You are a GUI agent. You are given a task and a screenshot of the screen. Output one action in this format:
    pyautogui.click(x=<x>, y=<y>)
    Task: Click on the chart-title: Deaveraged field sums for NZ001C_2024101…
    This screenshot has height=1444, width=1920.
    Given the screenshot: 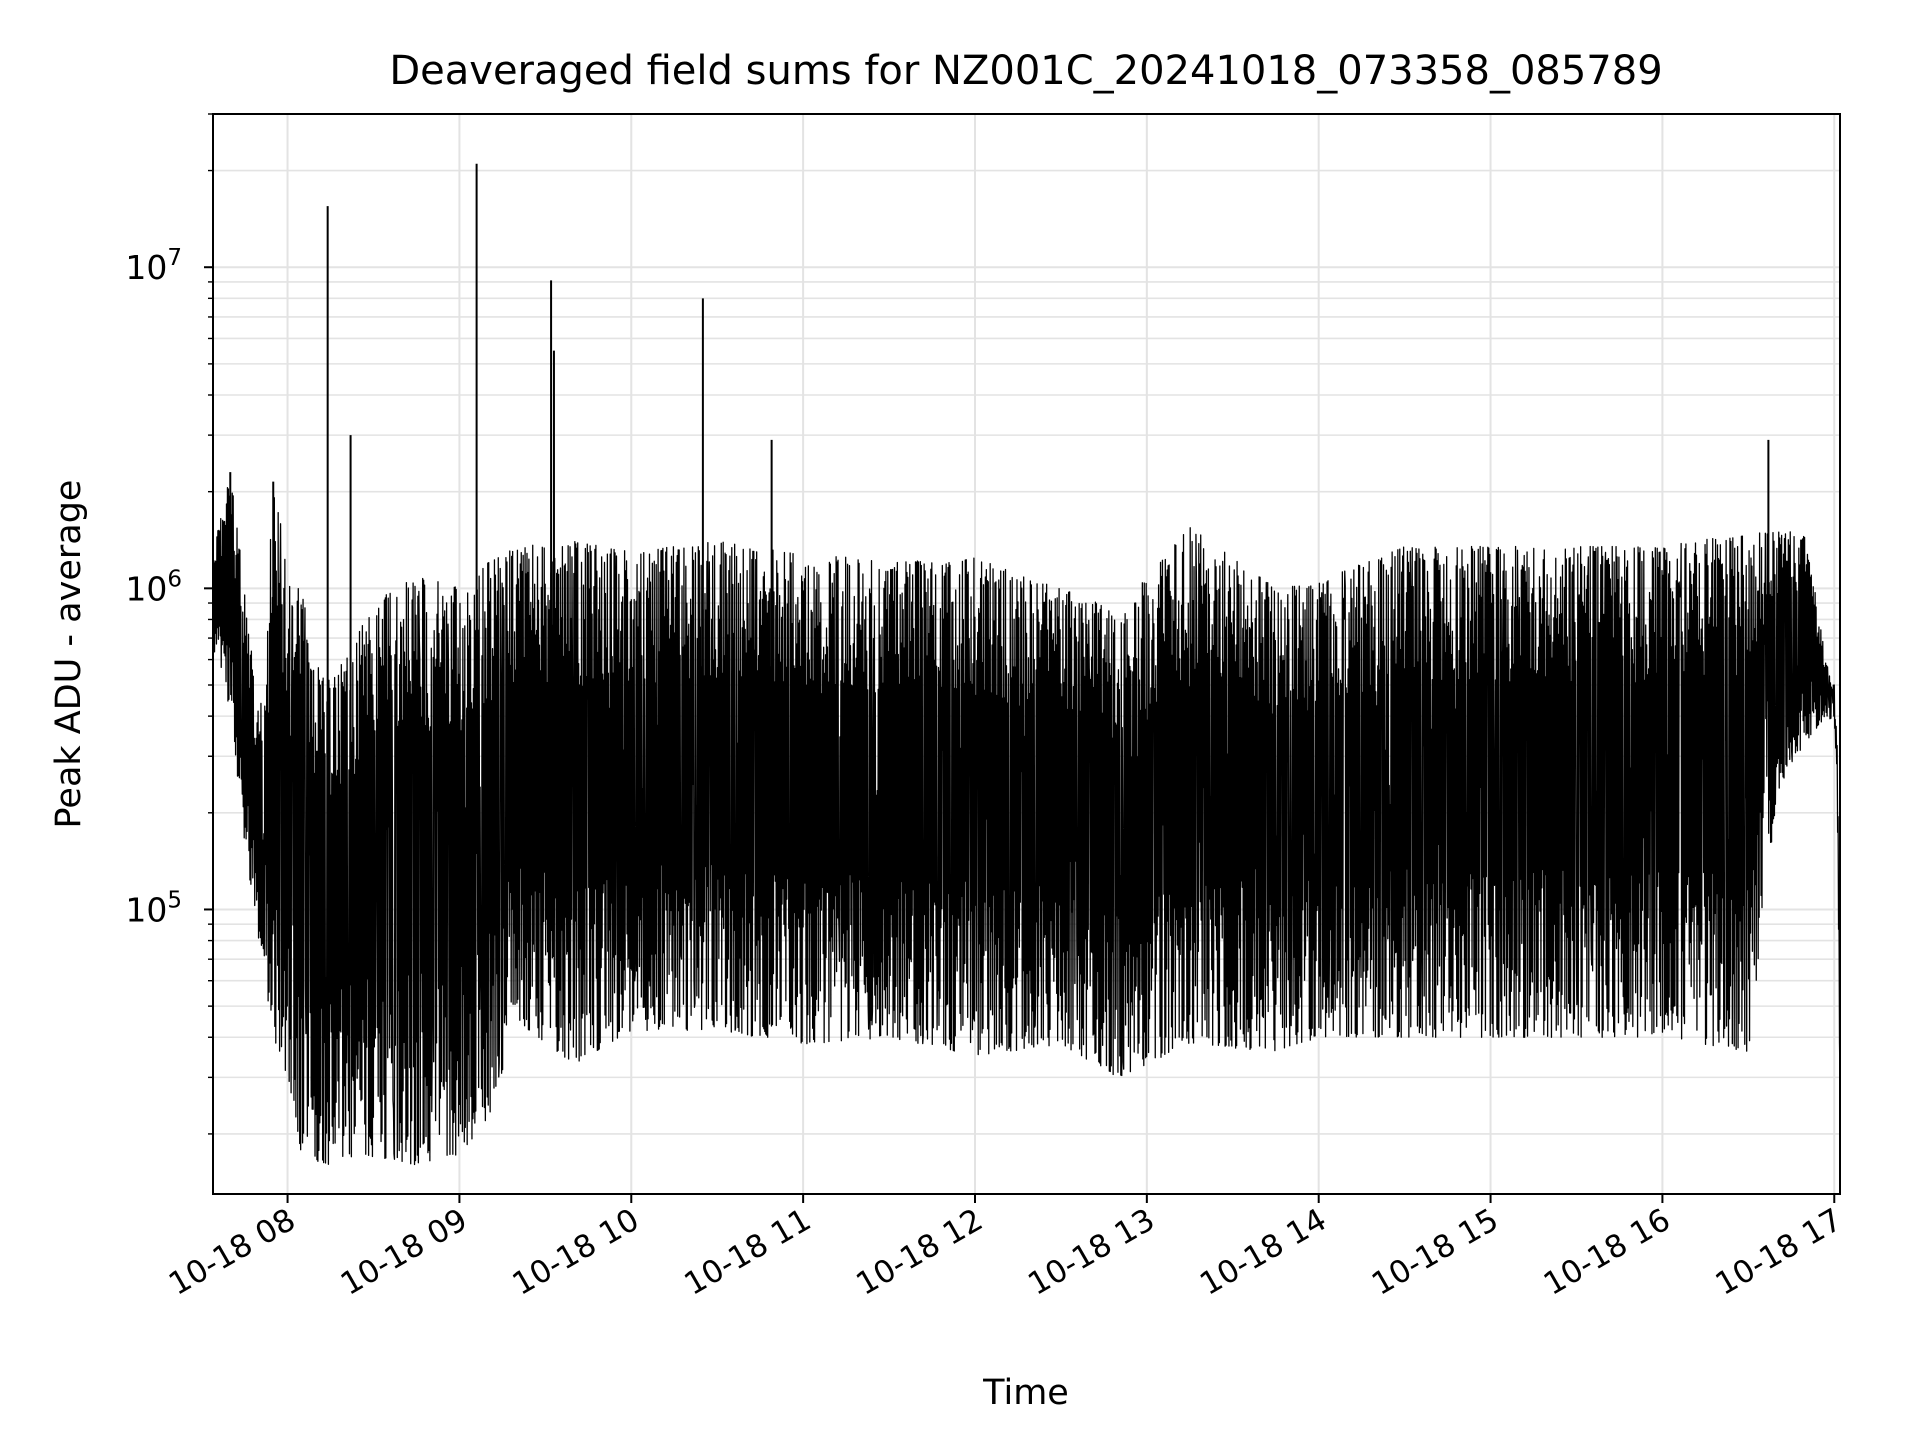 What is the action you would take?
    pyautogui.click(x=1025, y=71)
    